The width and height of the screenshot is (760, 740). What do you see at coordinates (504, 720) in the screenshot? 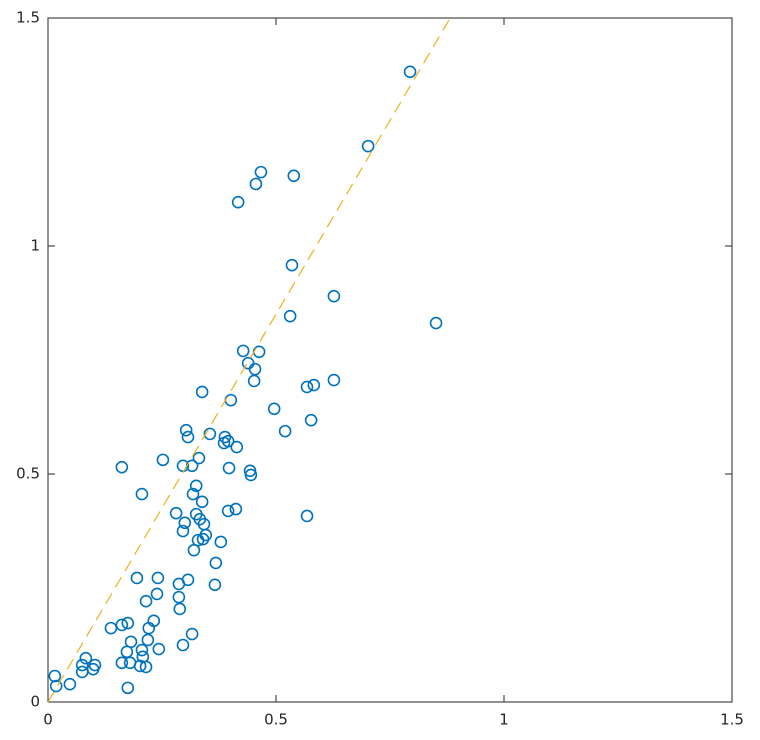
I see `x-tick-label: 1` at bounding box center [504, 720].